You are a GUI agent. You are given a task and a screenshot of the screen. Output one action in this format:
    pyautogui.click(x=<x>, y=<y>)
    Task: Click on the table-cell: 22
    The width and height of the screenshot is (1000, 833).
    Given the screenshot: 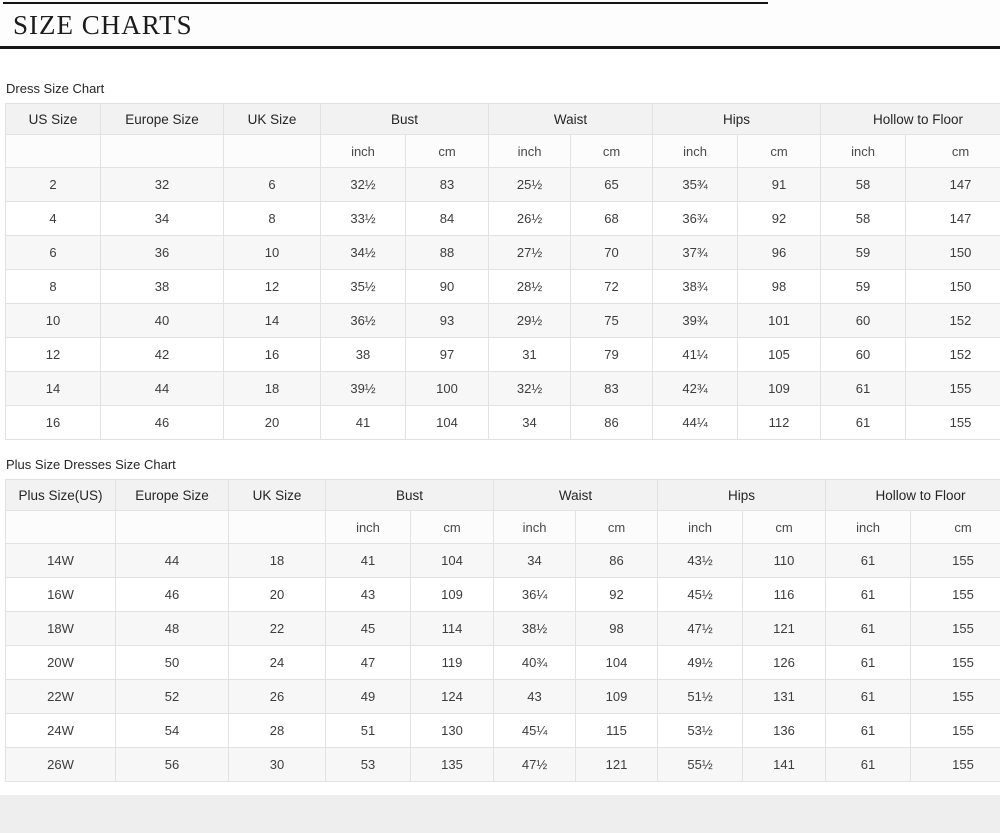 What is the action you would take?
    pyautogui.click(x=277, y=628)
    